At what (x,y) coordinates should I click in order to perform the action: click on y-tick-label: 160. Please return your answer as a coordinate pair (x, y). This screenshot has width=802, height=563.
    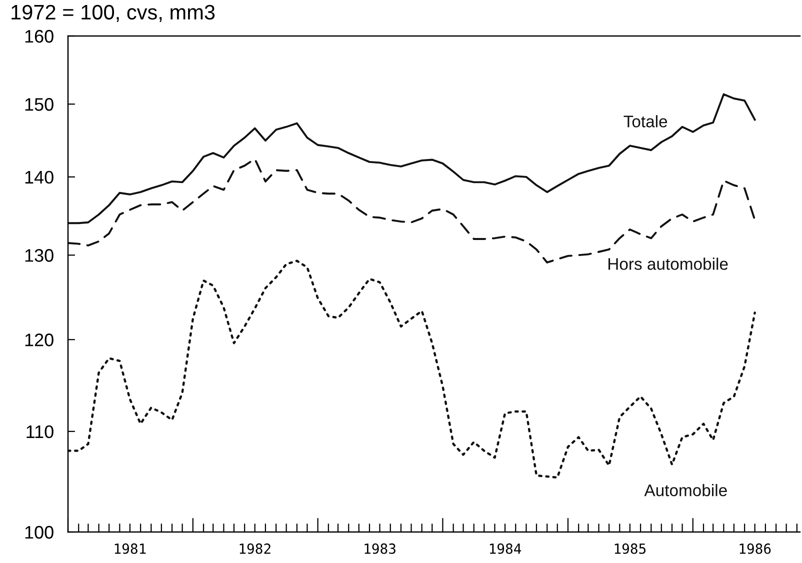
    Looking at the image, I should click on (39, 36).